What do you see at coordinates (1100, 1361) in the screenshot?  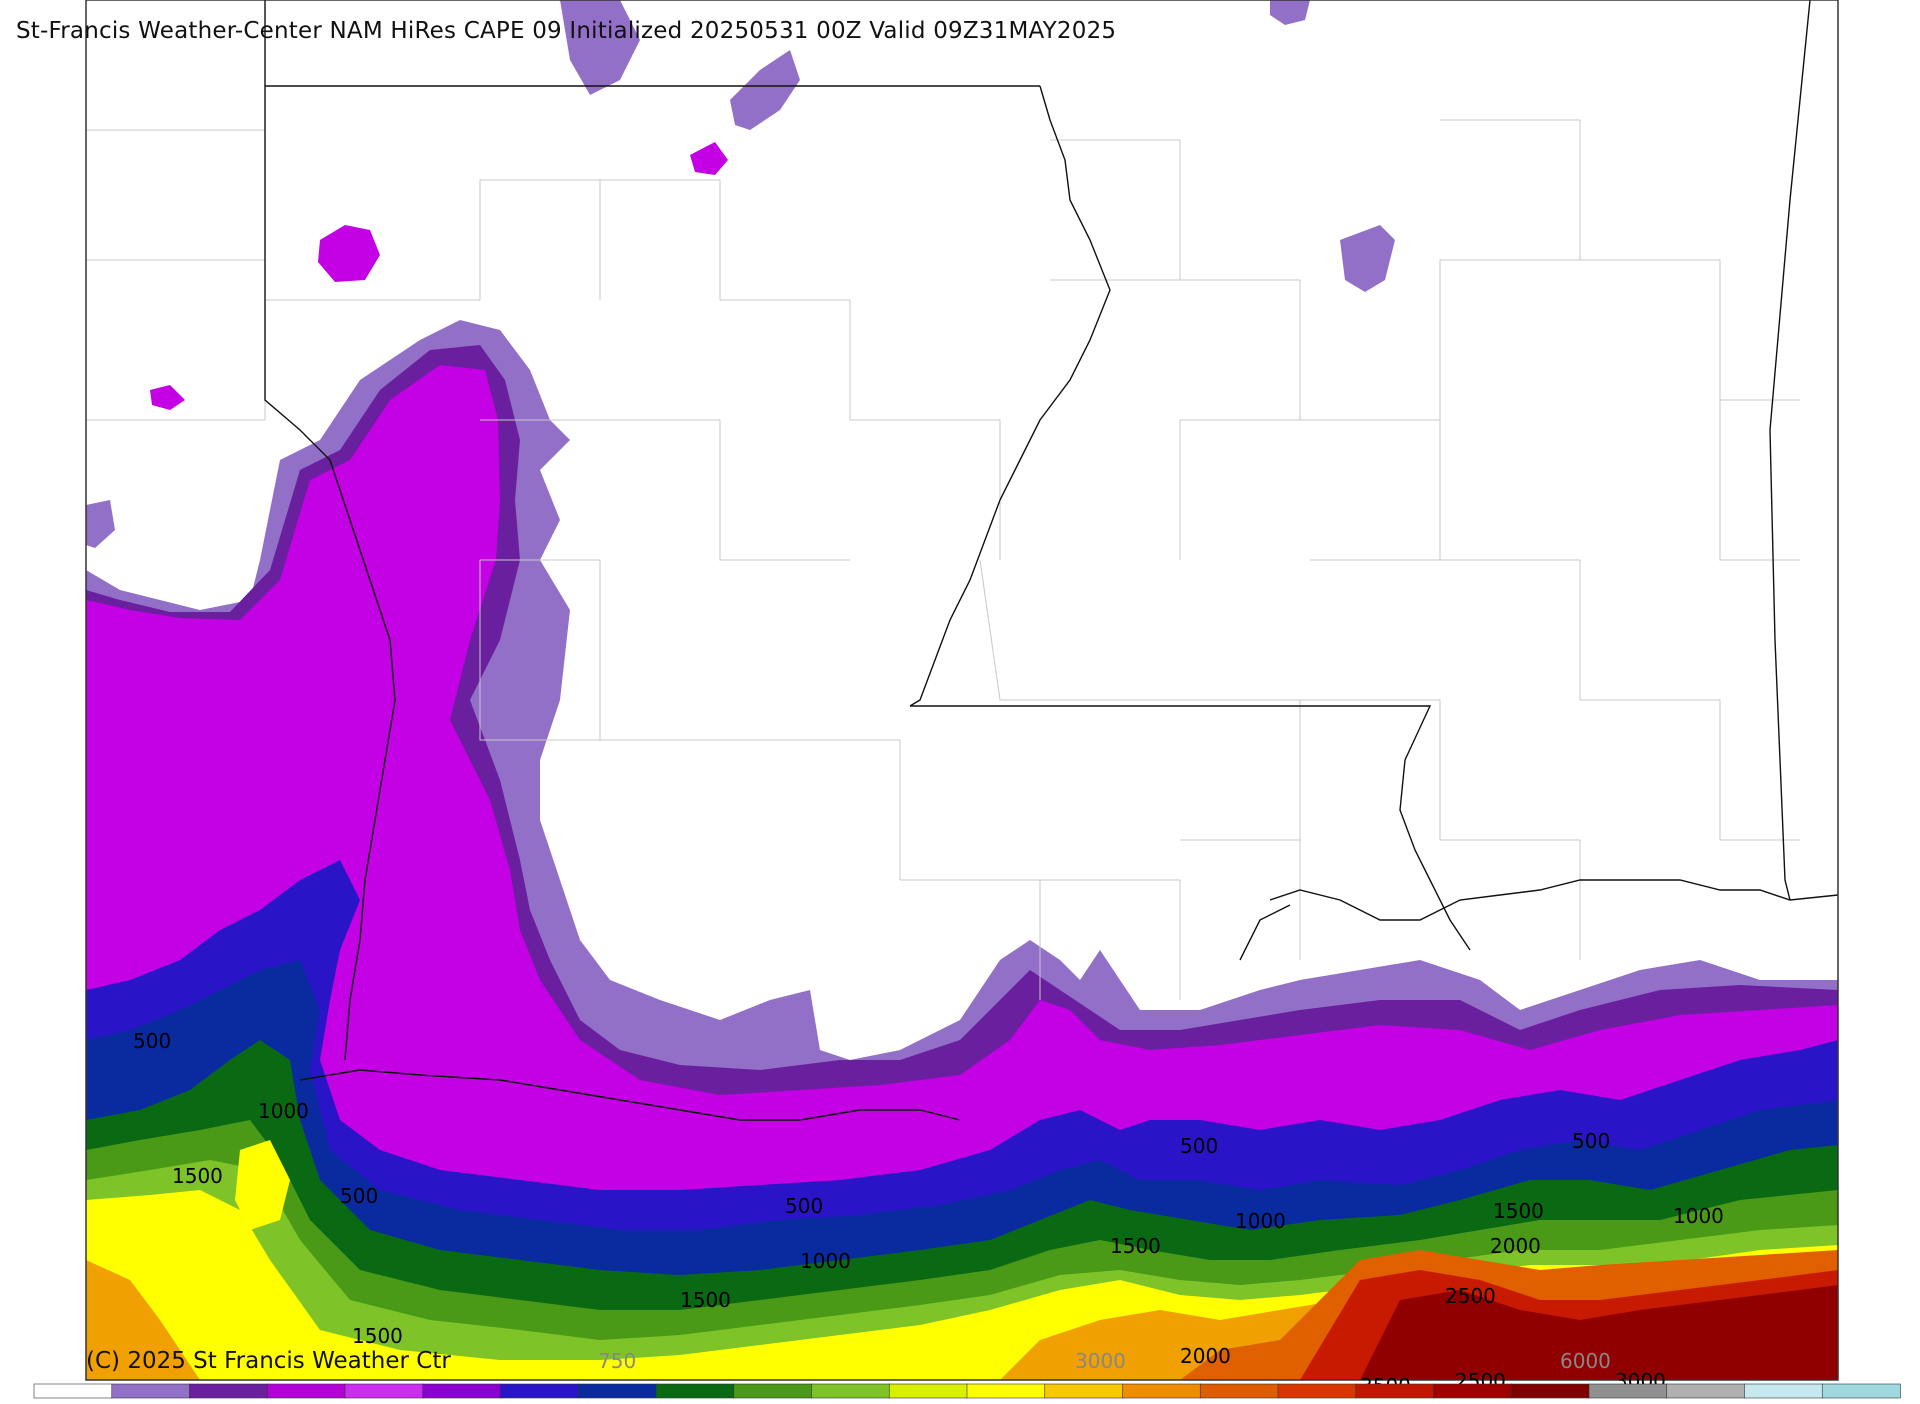 I see `contour-label: 3000` at bounding box center [1100, 1361].